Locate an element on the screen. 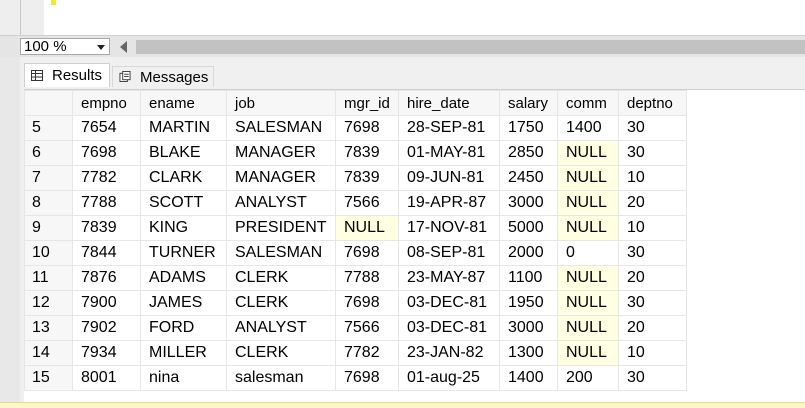 The width and height of the screenshot is (805, 408). row-number-cell: 12 is located at coordinates (48, 303).